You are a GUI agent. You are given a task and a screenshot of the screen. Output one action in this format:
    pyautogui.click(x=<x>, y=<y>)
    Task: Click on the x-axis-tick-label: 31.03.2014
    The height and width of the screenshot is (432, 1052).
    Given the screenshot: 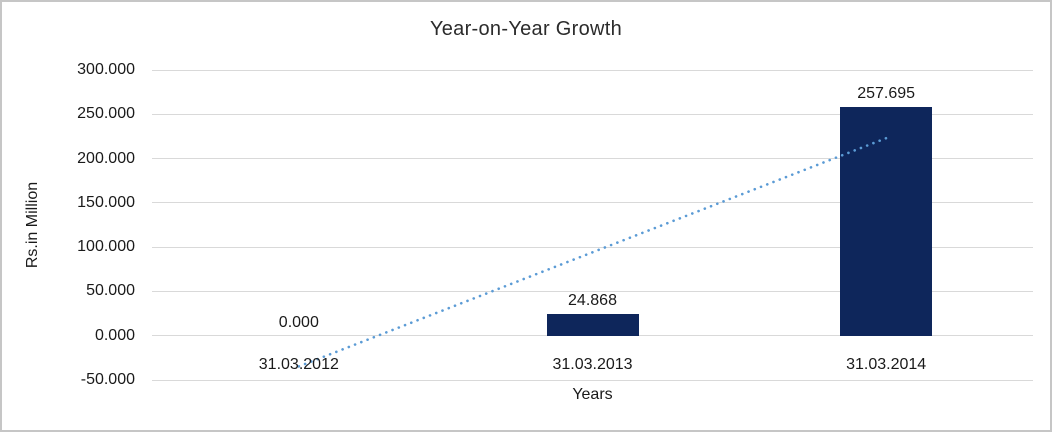 What is the action you would take?
    pyautogui.click(x=886, y=364)
    